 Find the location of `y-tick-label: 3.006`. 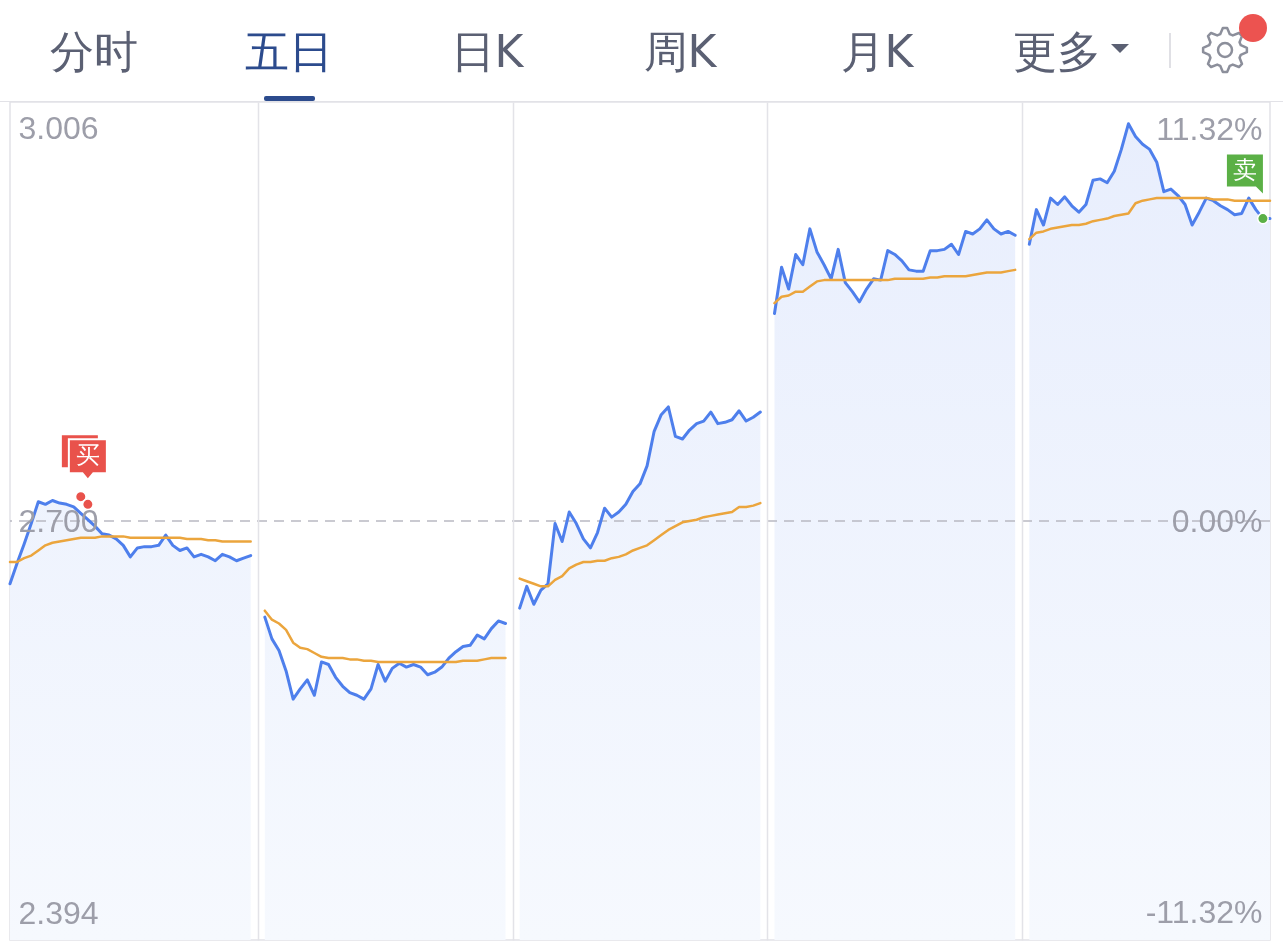

y-tick-label: 3.006 is located at coordinates (58, 128).